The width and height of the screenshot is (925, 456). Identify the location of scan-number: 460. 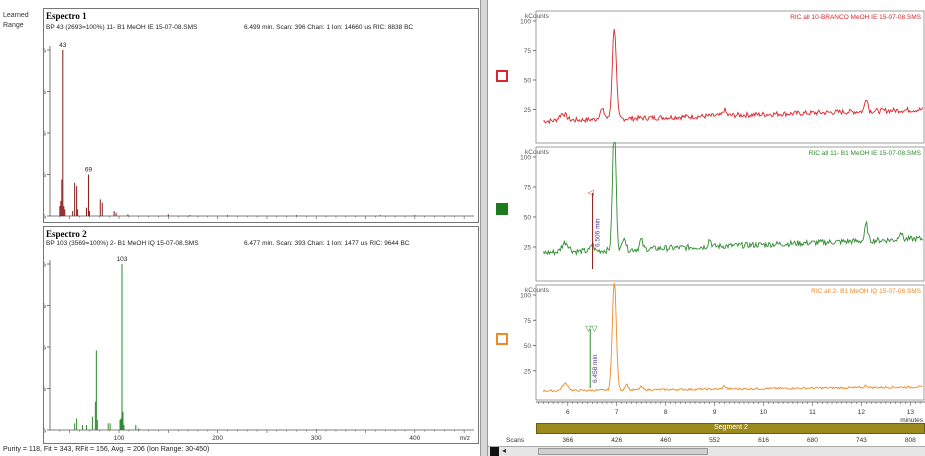
(665, 440).